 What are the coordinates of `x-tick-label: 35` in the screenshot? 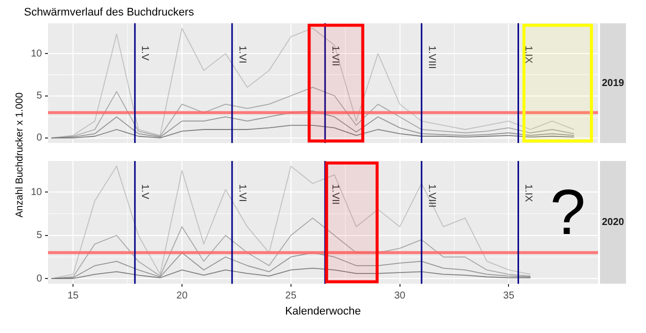 It's located at (509, 296).